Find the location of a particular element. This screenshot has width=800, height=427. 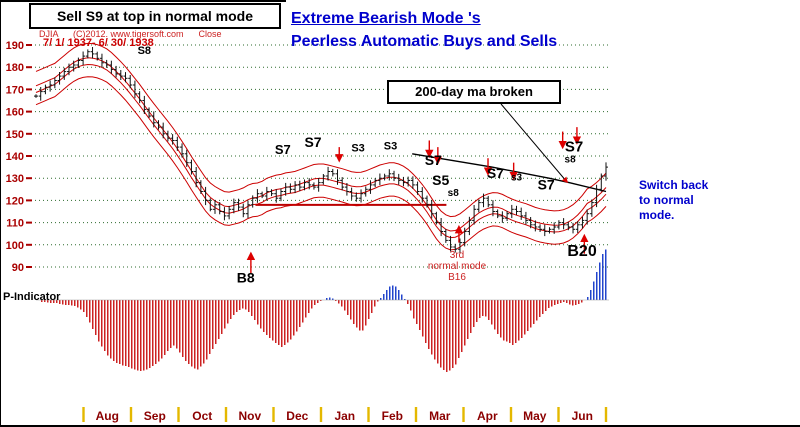

y-tick-label: 140 is located at coordinates (15, 157).